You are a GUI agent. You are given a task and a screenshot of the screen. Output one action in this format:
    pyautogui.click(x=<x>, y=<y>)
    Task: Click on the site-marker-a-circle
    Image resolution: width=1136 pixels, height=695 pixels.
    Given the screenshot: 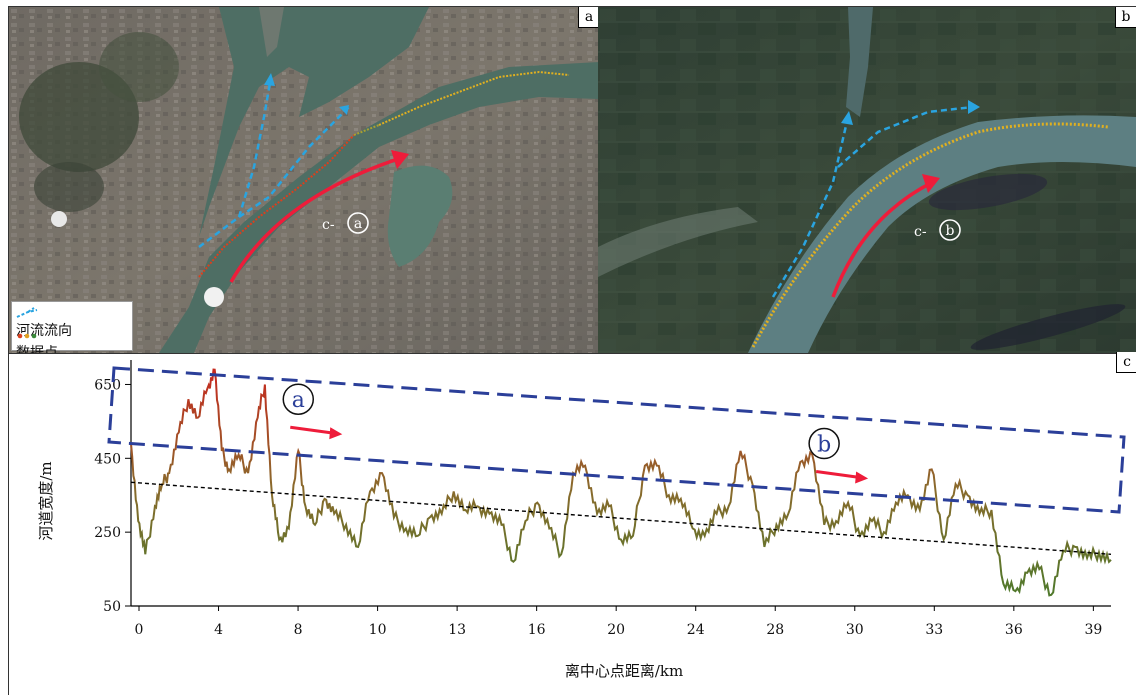 What is the action you would take?
    pyautogui.click(x=358, y=223)
    